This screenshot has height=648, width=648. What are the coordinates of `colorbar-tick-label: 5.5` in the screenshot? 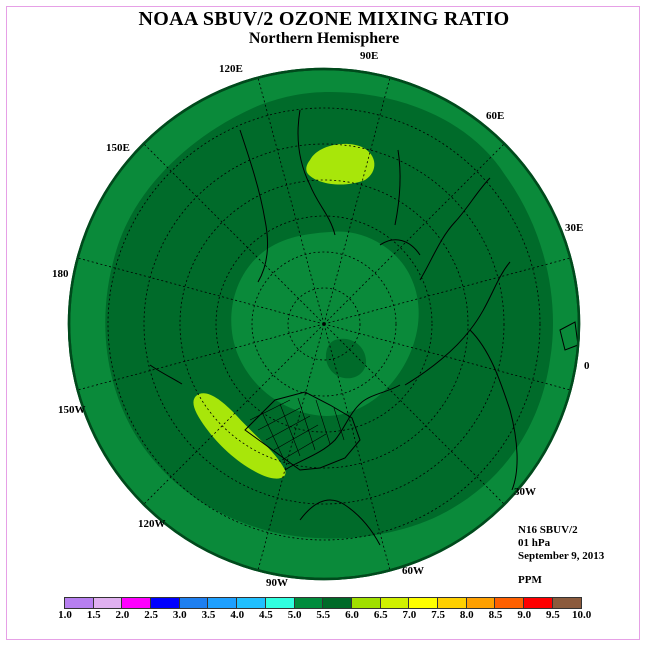 It's located at (323, 615).